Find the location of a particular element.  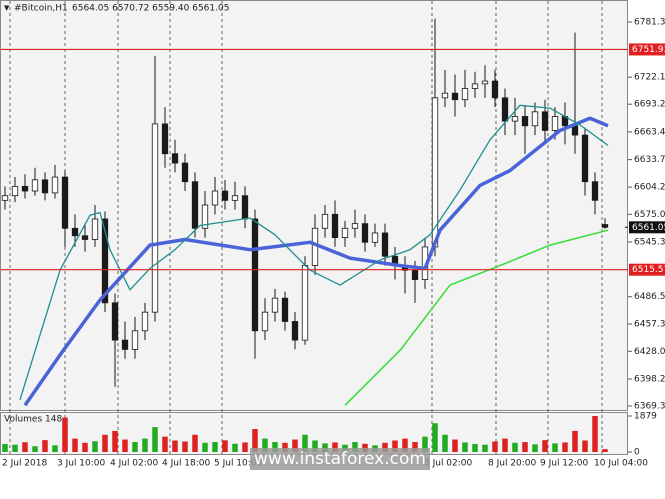

x-tick-label: 2 Jul 2018 is located at coordinates (24, 464).